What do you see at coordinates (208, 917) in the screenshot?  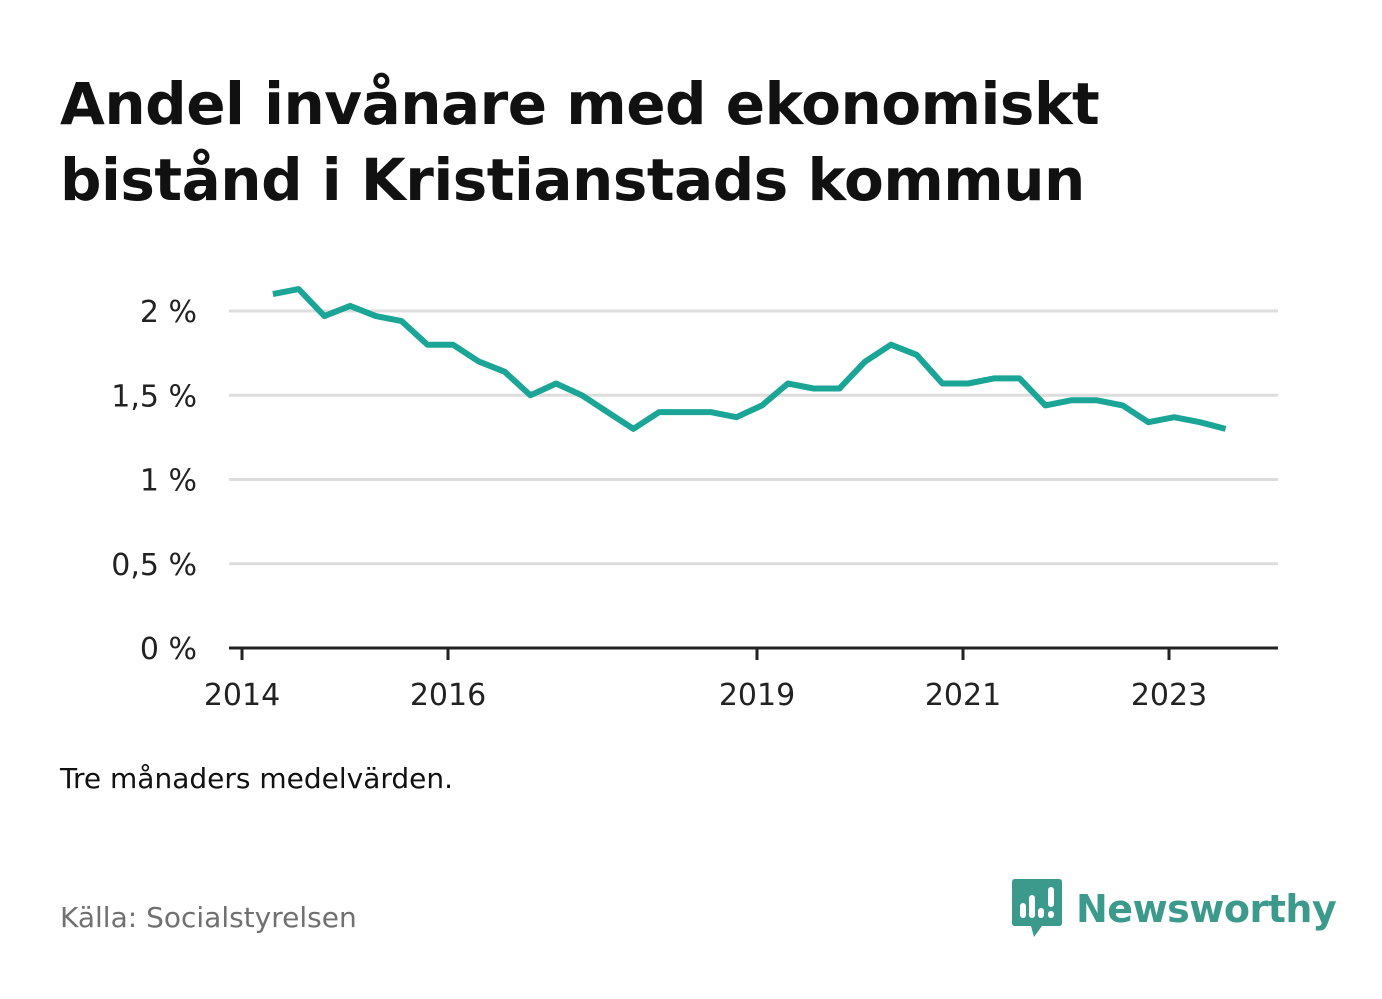 I see `source-label: Källa: Socialstyrelsen` at bounding box center [208, 917].